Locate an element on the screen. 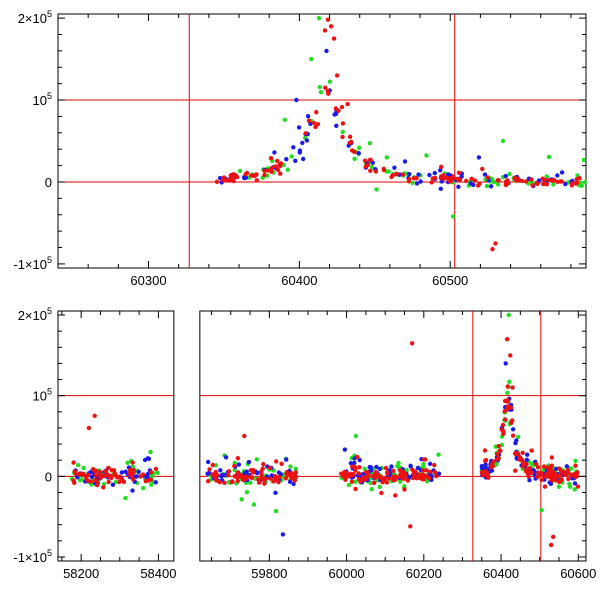 This screenshot has height=600, width=600. x-tick-label: 60200 is located at coordinates (424, 573).